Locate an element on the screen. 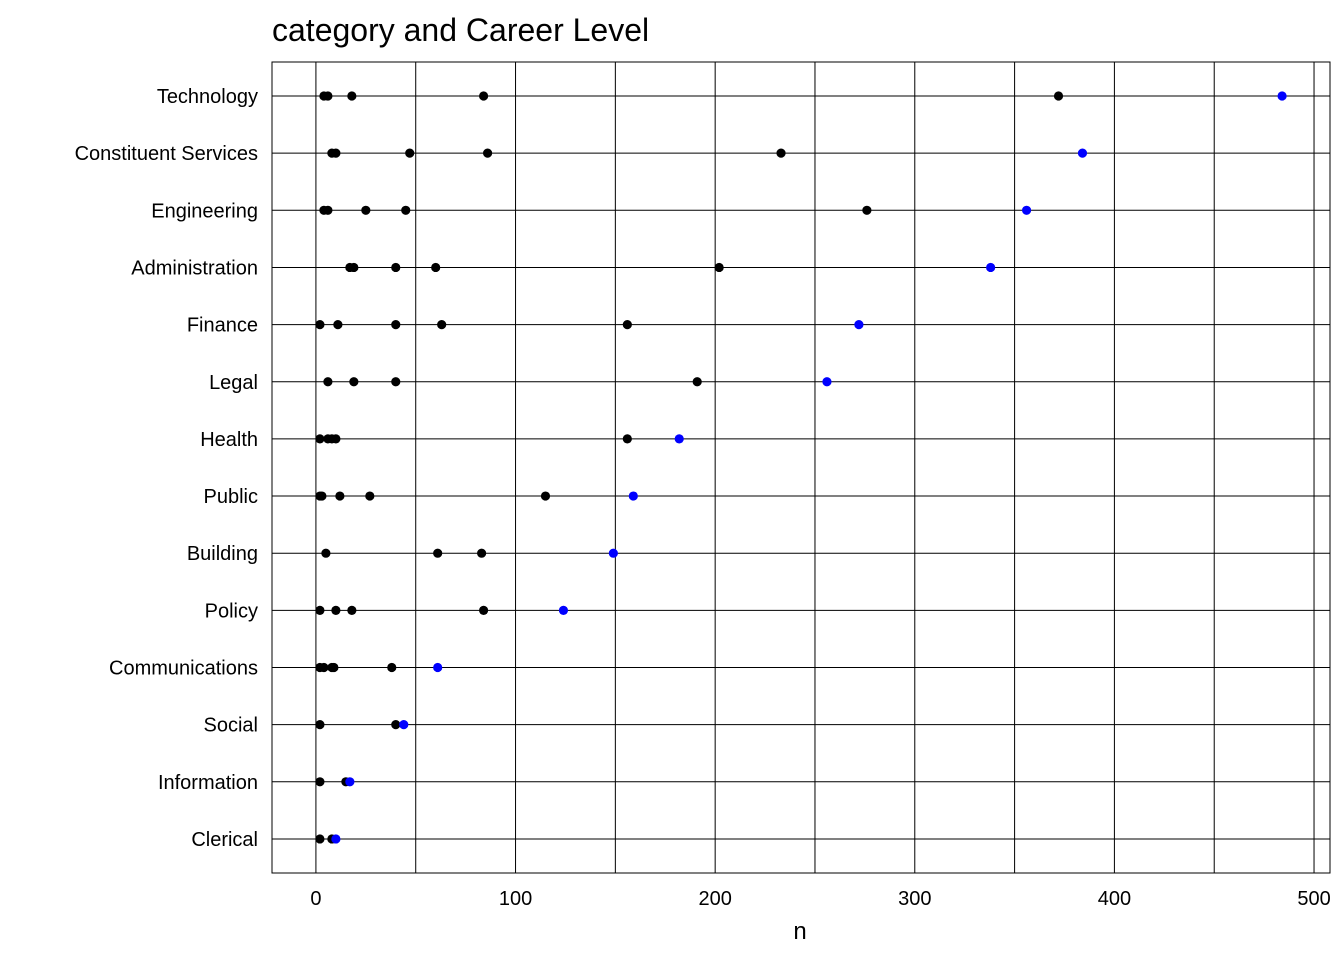  y-tick-label: Policy is located at coordinates (231, 611).